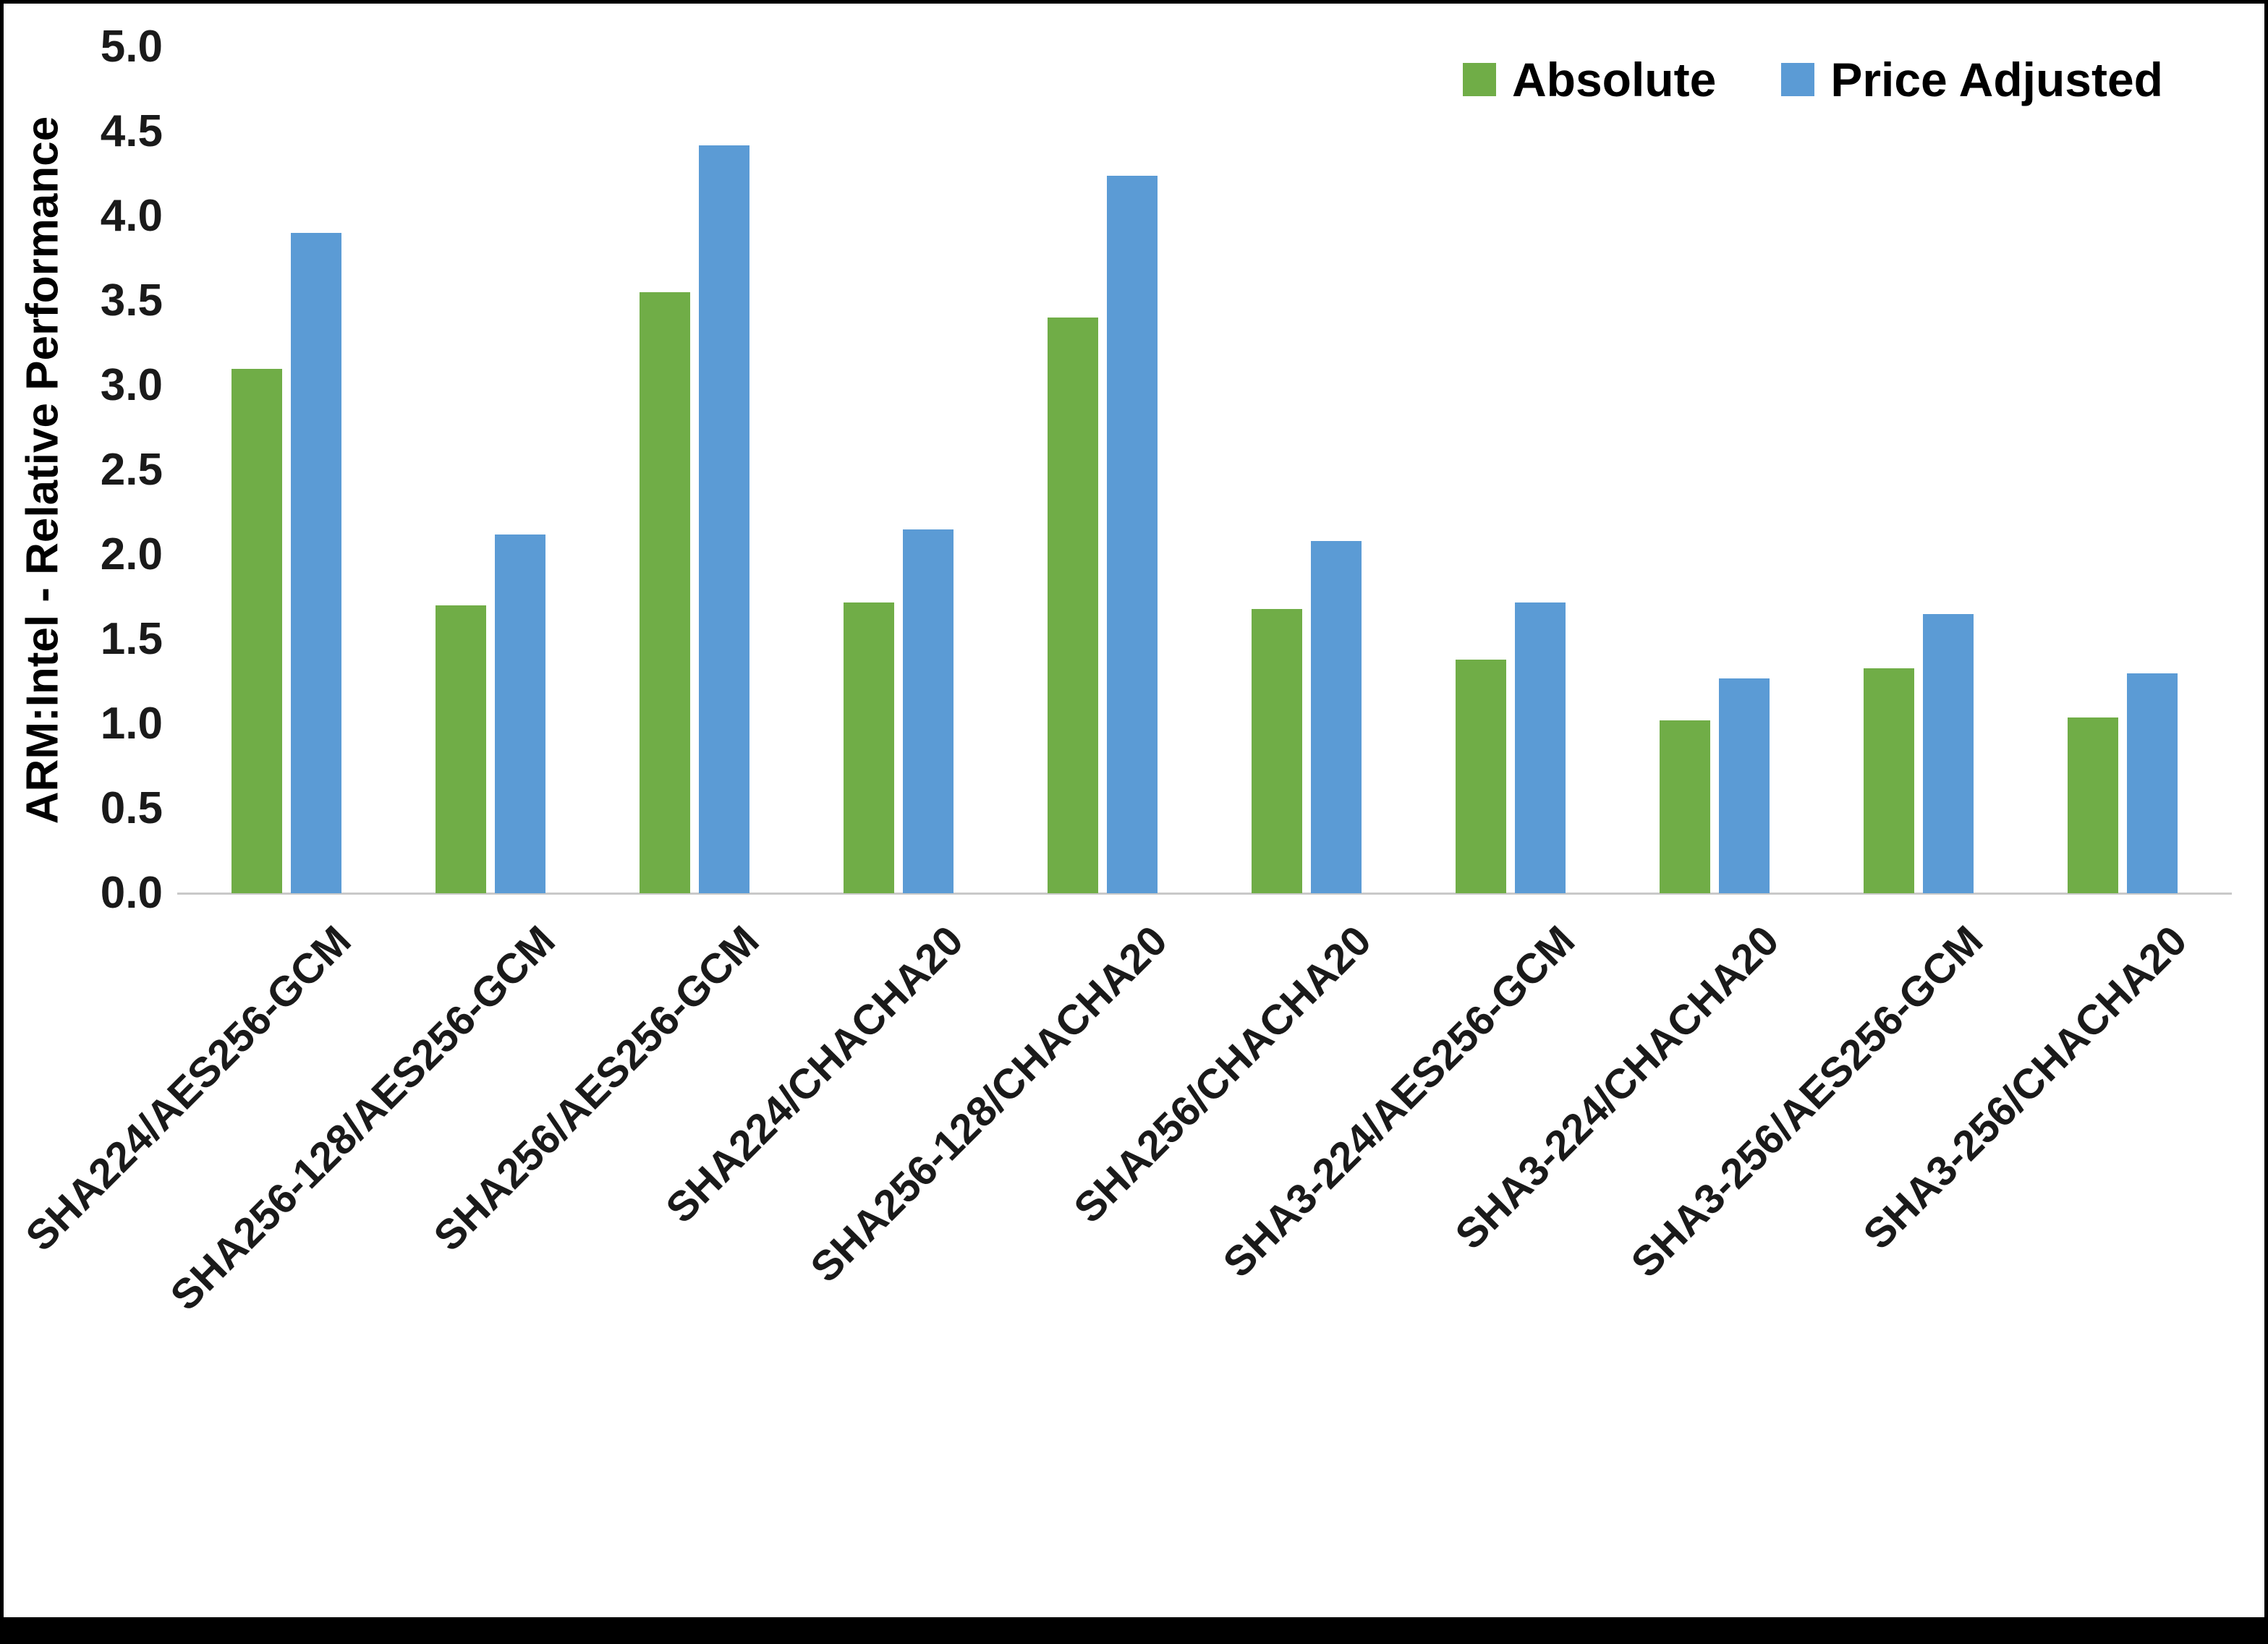 This screenshot has width=2268, height=1644. Describe the element at coordinates (131, 554) in the screenshot. I see `y-tick-label: 2.0` at that location.